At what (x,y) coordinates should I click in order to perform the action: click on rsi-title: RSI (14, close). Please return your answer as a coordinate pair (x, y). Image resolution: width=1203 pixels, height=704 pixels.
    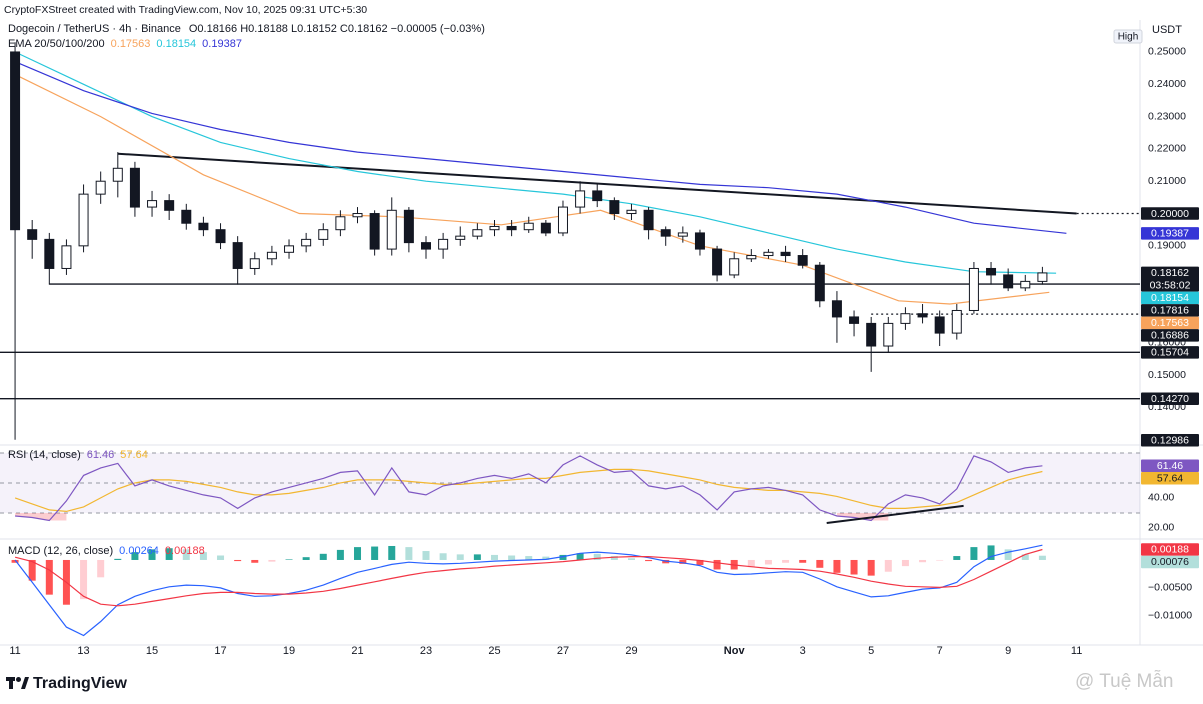
    Looking at the image, I should click on (44, 455).